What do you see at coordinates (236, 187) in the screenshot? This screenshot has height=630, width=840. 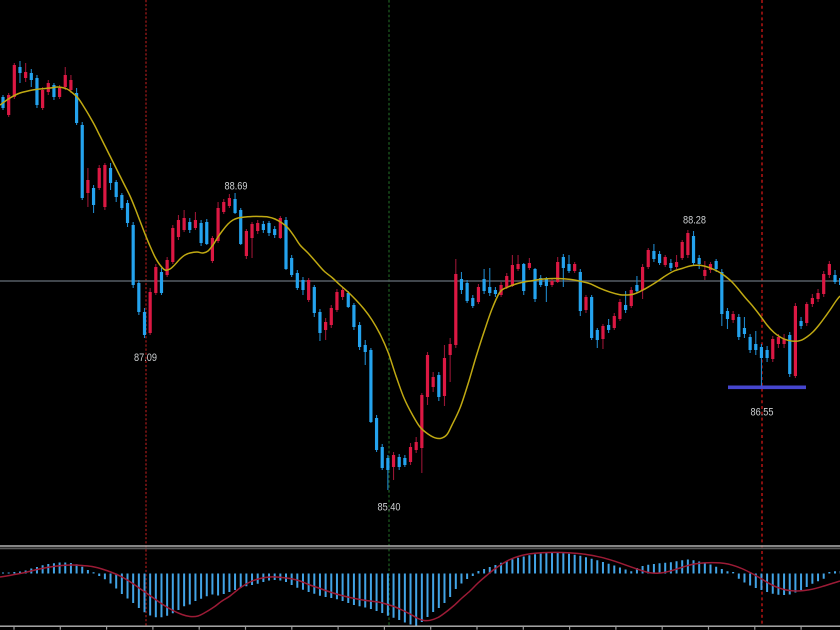 I see `svg-text: 88.69` at bounding box center [236, 187].